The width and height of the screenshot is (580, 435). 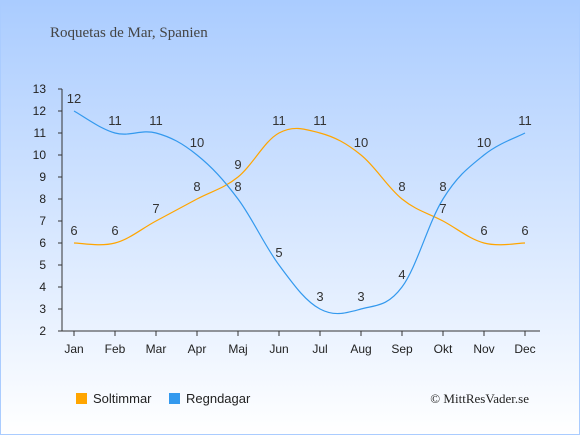 What do you see at coordinates (42, 177) in the screenshot?
I see `y-tick-label: 9` at bounding box center [42, 177].